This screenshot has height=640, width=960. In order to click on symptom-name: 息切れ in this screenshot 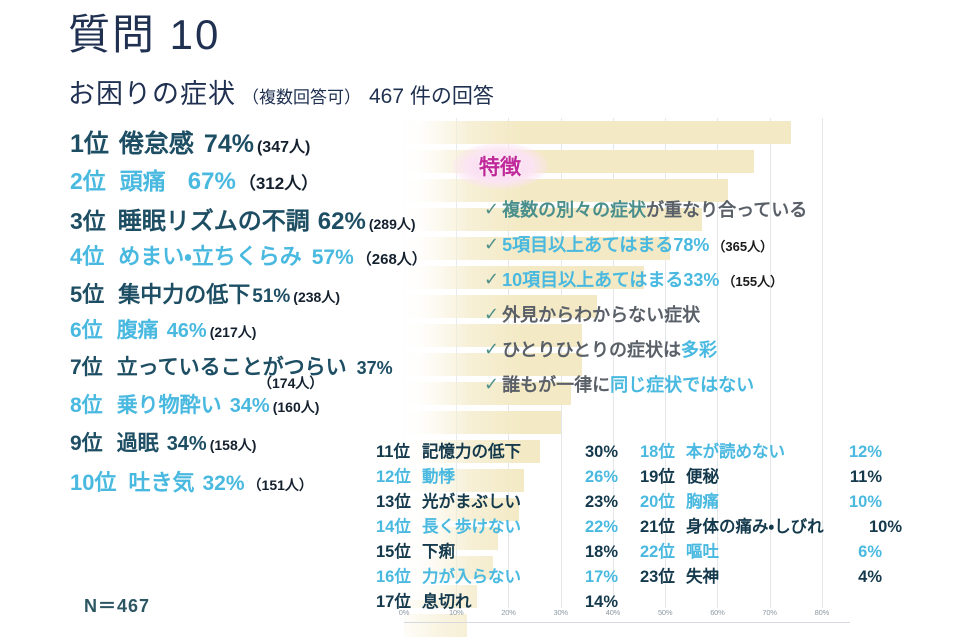, I will do `click(447, 602)`.